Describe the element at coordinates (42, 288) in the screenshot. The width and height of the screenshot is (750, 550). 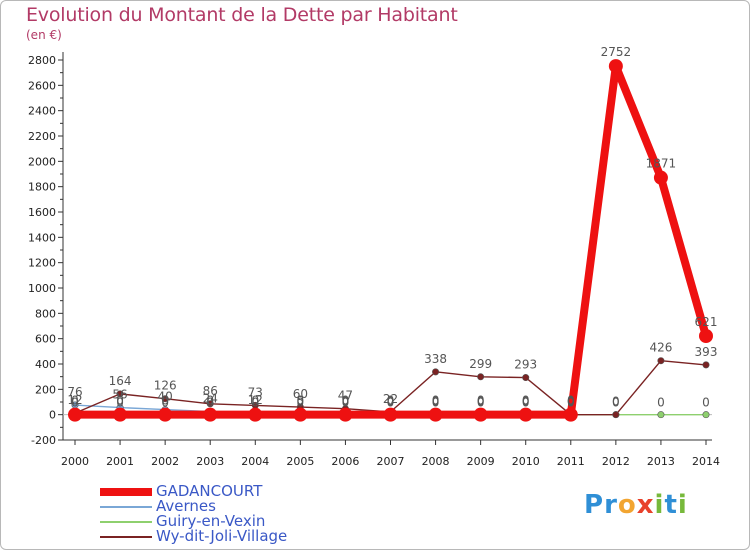
I see `y-tick-label: 1000` at that location.